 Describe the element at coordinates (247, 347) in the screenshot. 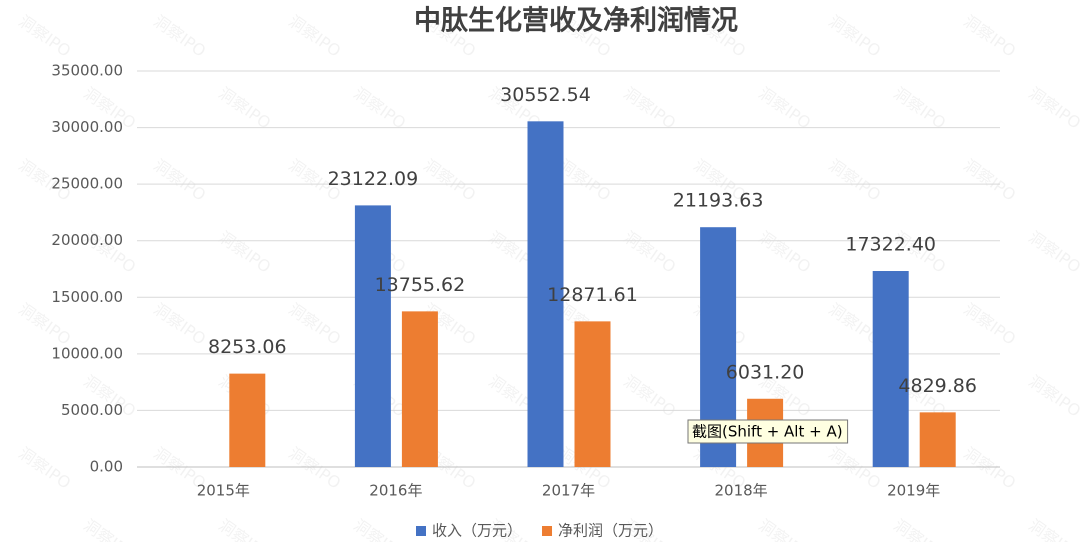

I see `data-label: 8253.06` at that location.